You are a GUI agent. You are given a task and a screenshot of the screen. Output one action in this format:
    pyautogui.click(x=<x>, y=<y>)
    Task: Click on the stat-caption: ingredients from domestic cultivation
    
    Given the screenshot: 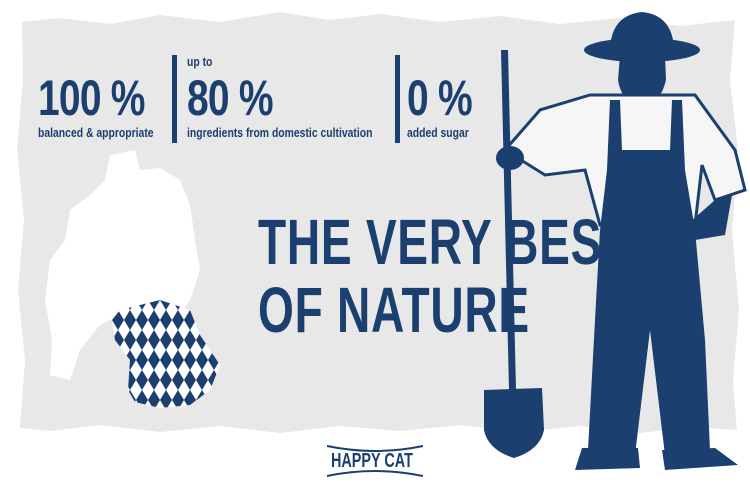 What is the action you would take?
    pyautogui.click(x=280, y=132)
    